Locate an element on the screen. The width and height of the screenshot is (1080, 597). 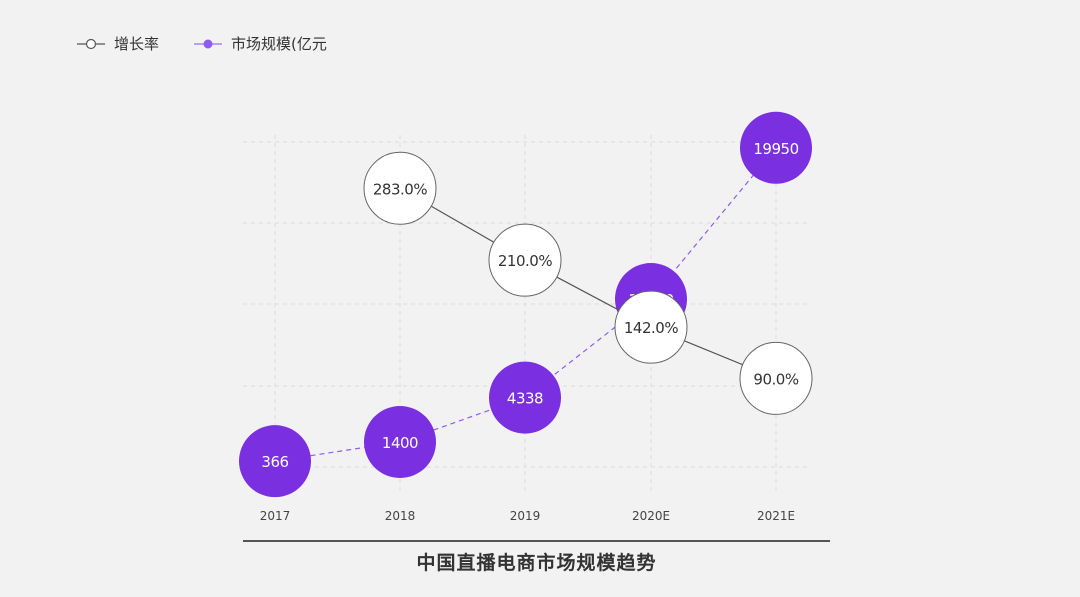
market-size-label: 366 is located at coordinates (274, 462).